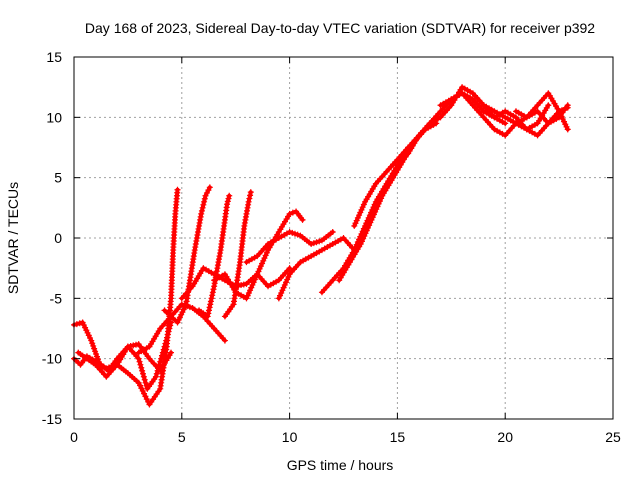 This screenshot has width=640, height=480. Describe the element at coordinates (58, 178) in the screenshot. I see `y-tick-label: 5` at that location.